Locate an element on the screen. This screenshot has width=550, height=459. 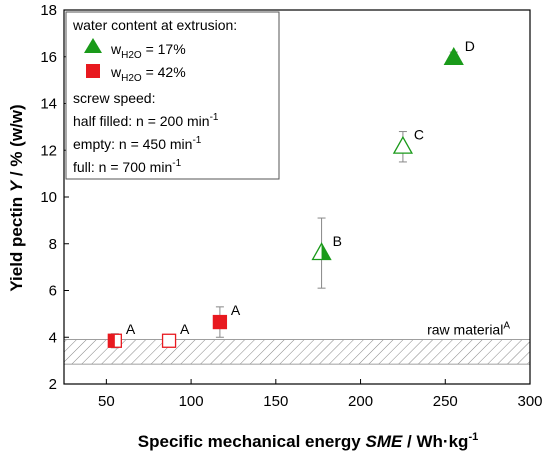
raw-material-label: raw materialA is located at coordinates (468, 329).